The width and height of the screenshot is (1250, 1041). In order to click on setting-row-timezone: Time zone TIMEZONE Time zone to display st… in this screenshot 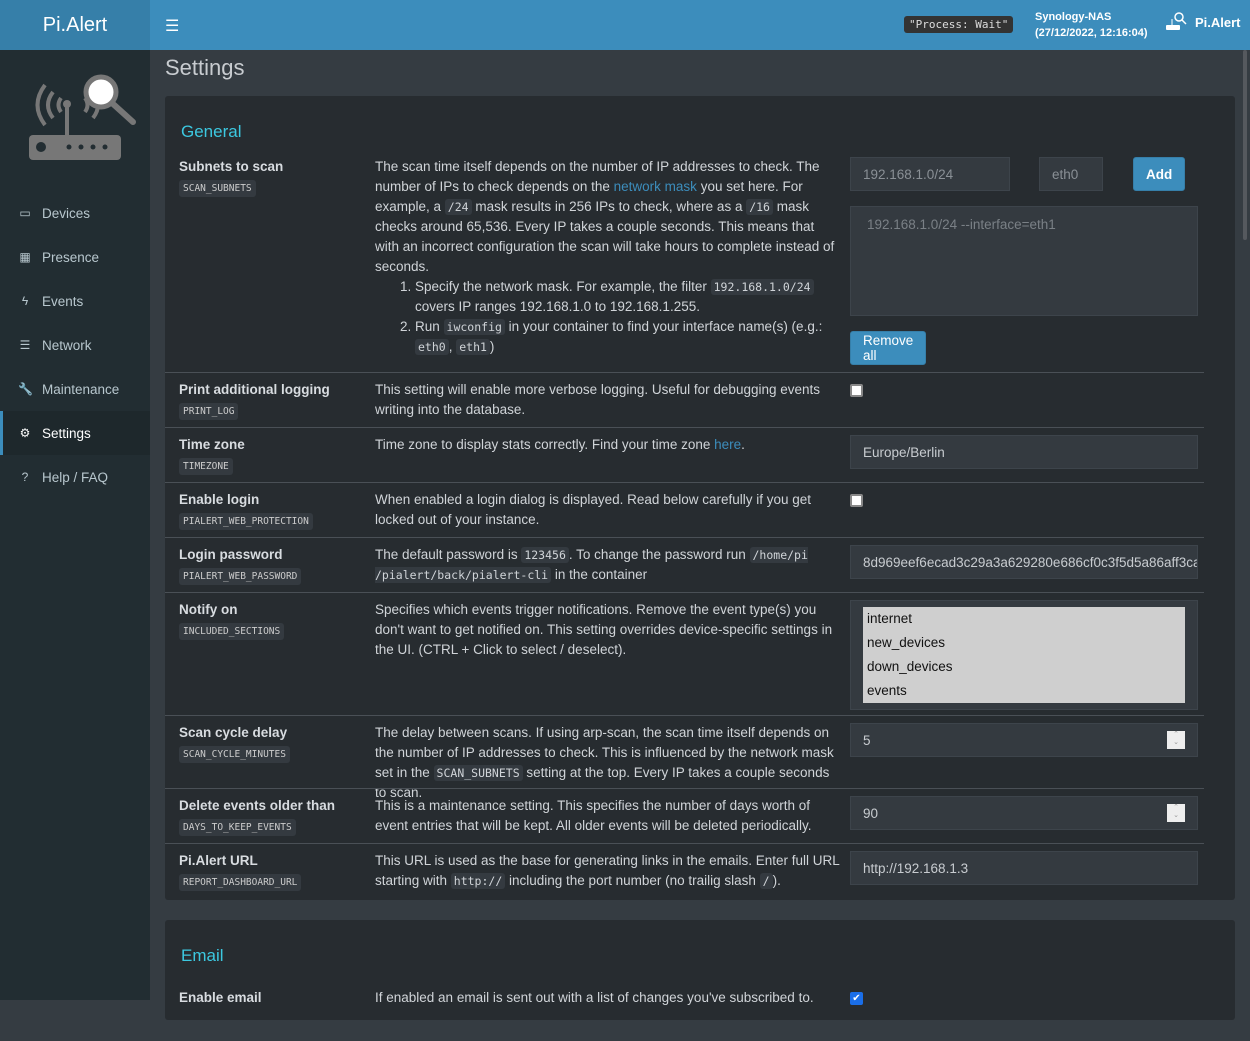, I will do `click(684, 454)`.